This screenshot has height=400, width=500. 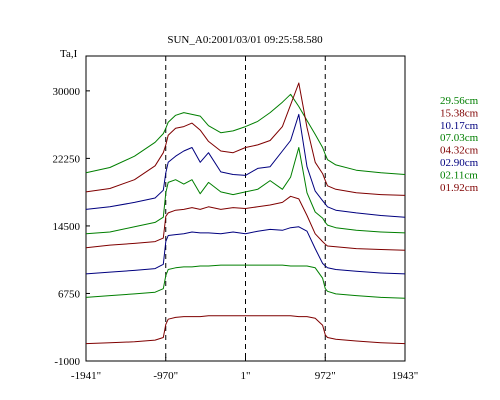 I want to click on series-line-02.90cm, so click(x=245, y=250).